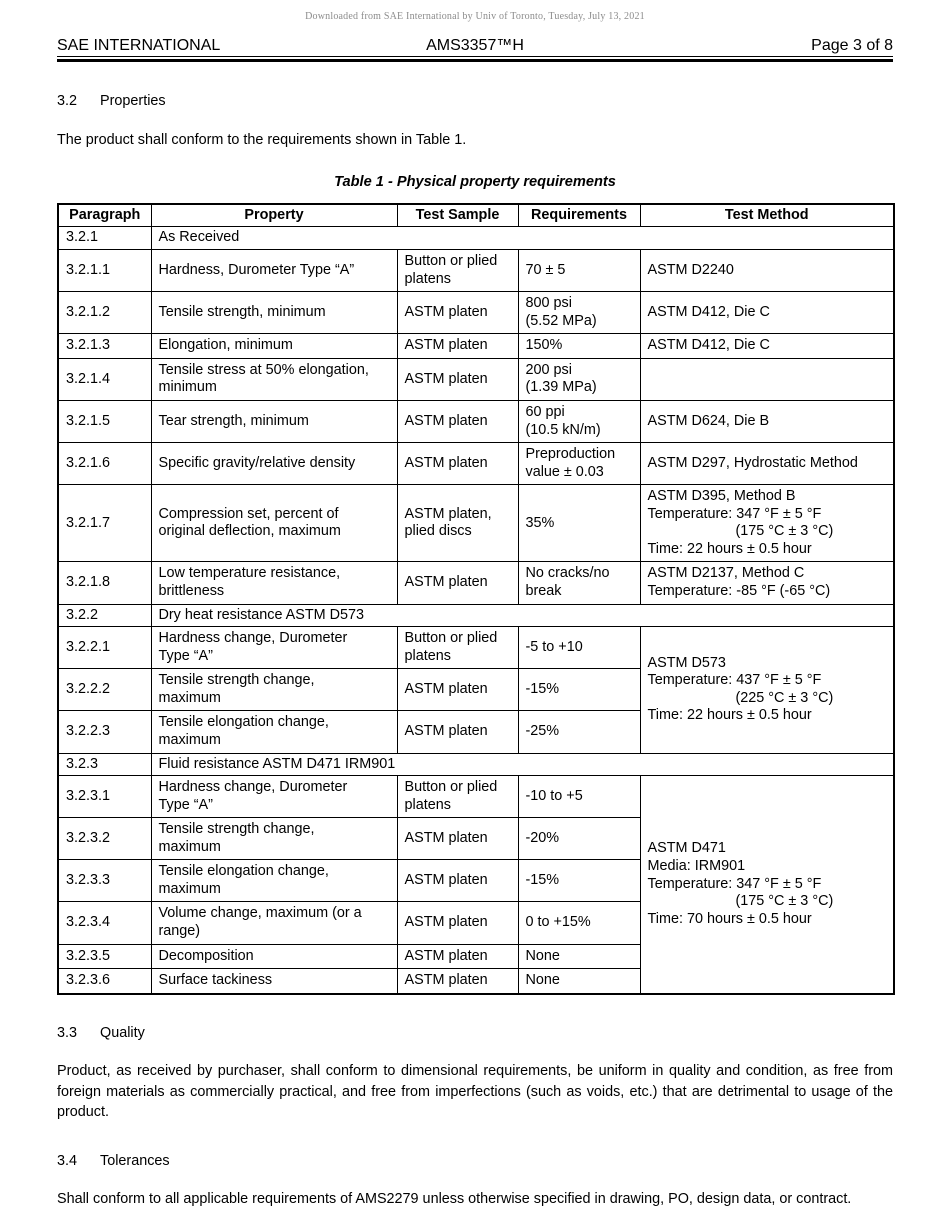 This screenshot has width=950, height=1230. I want to click on requirements-cell: Preproduction value ± 0.03, so click(579, 464).